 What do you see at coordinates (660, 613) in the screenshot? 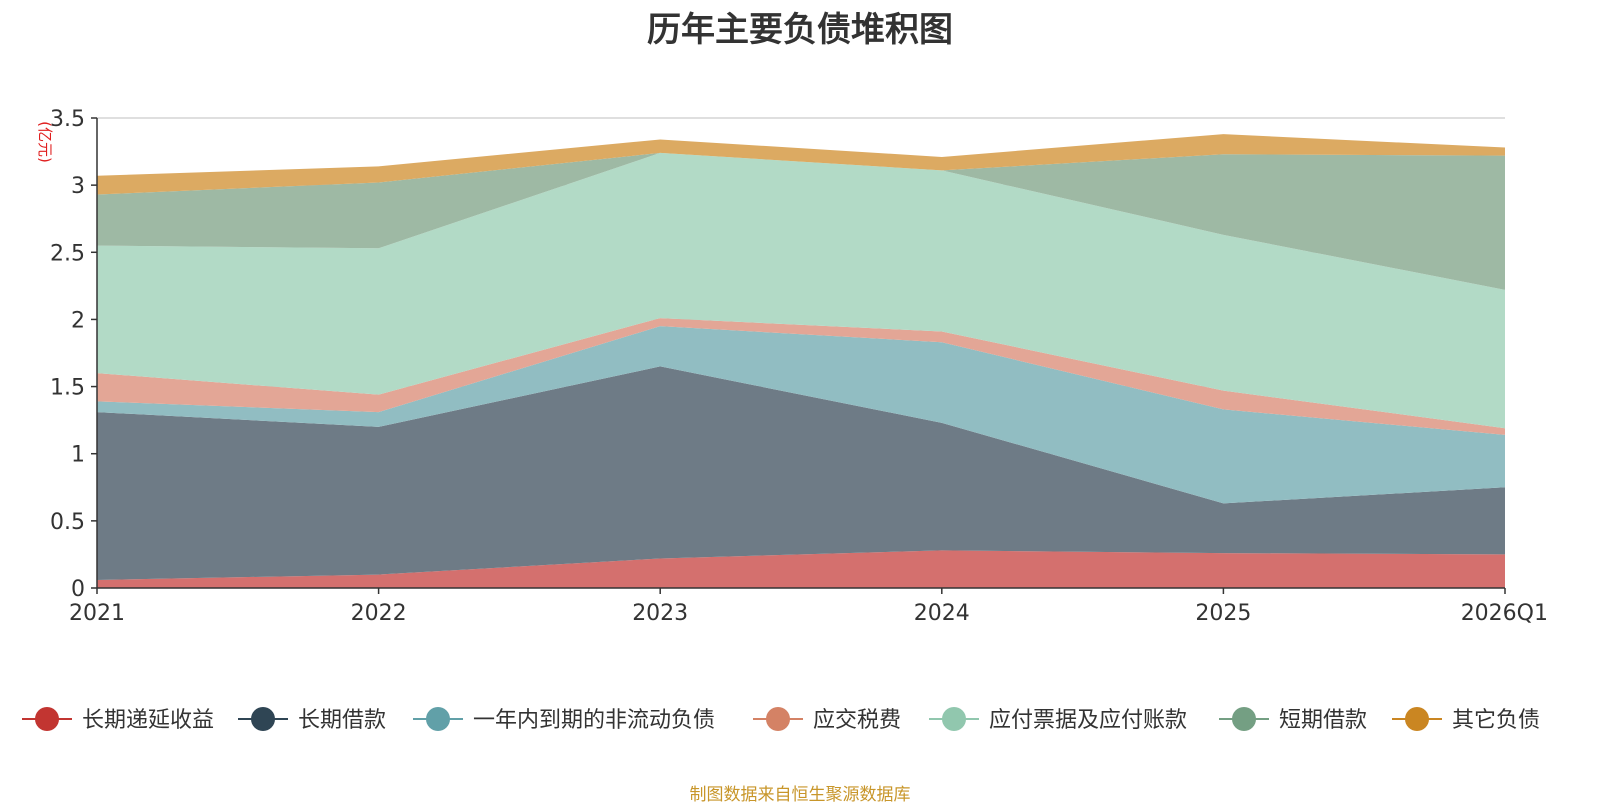
I see `x-tick-label-2: 2023` at bounding box center [660, 613].